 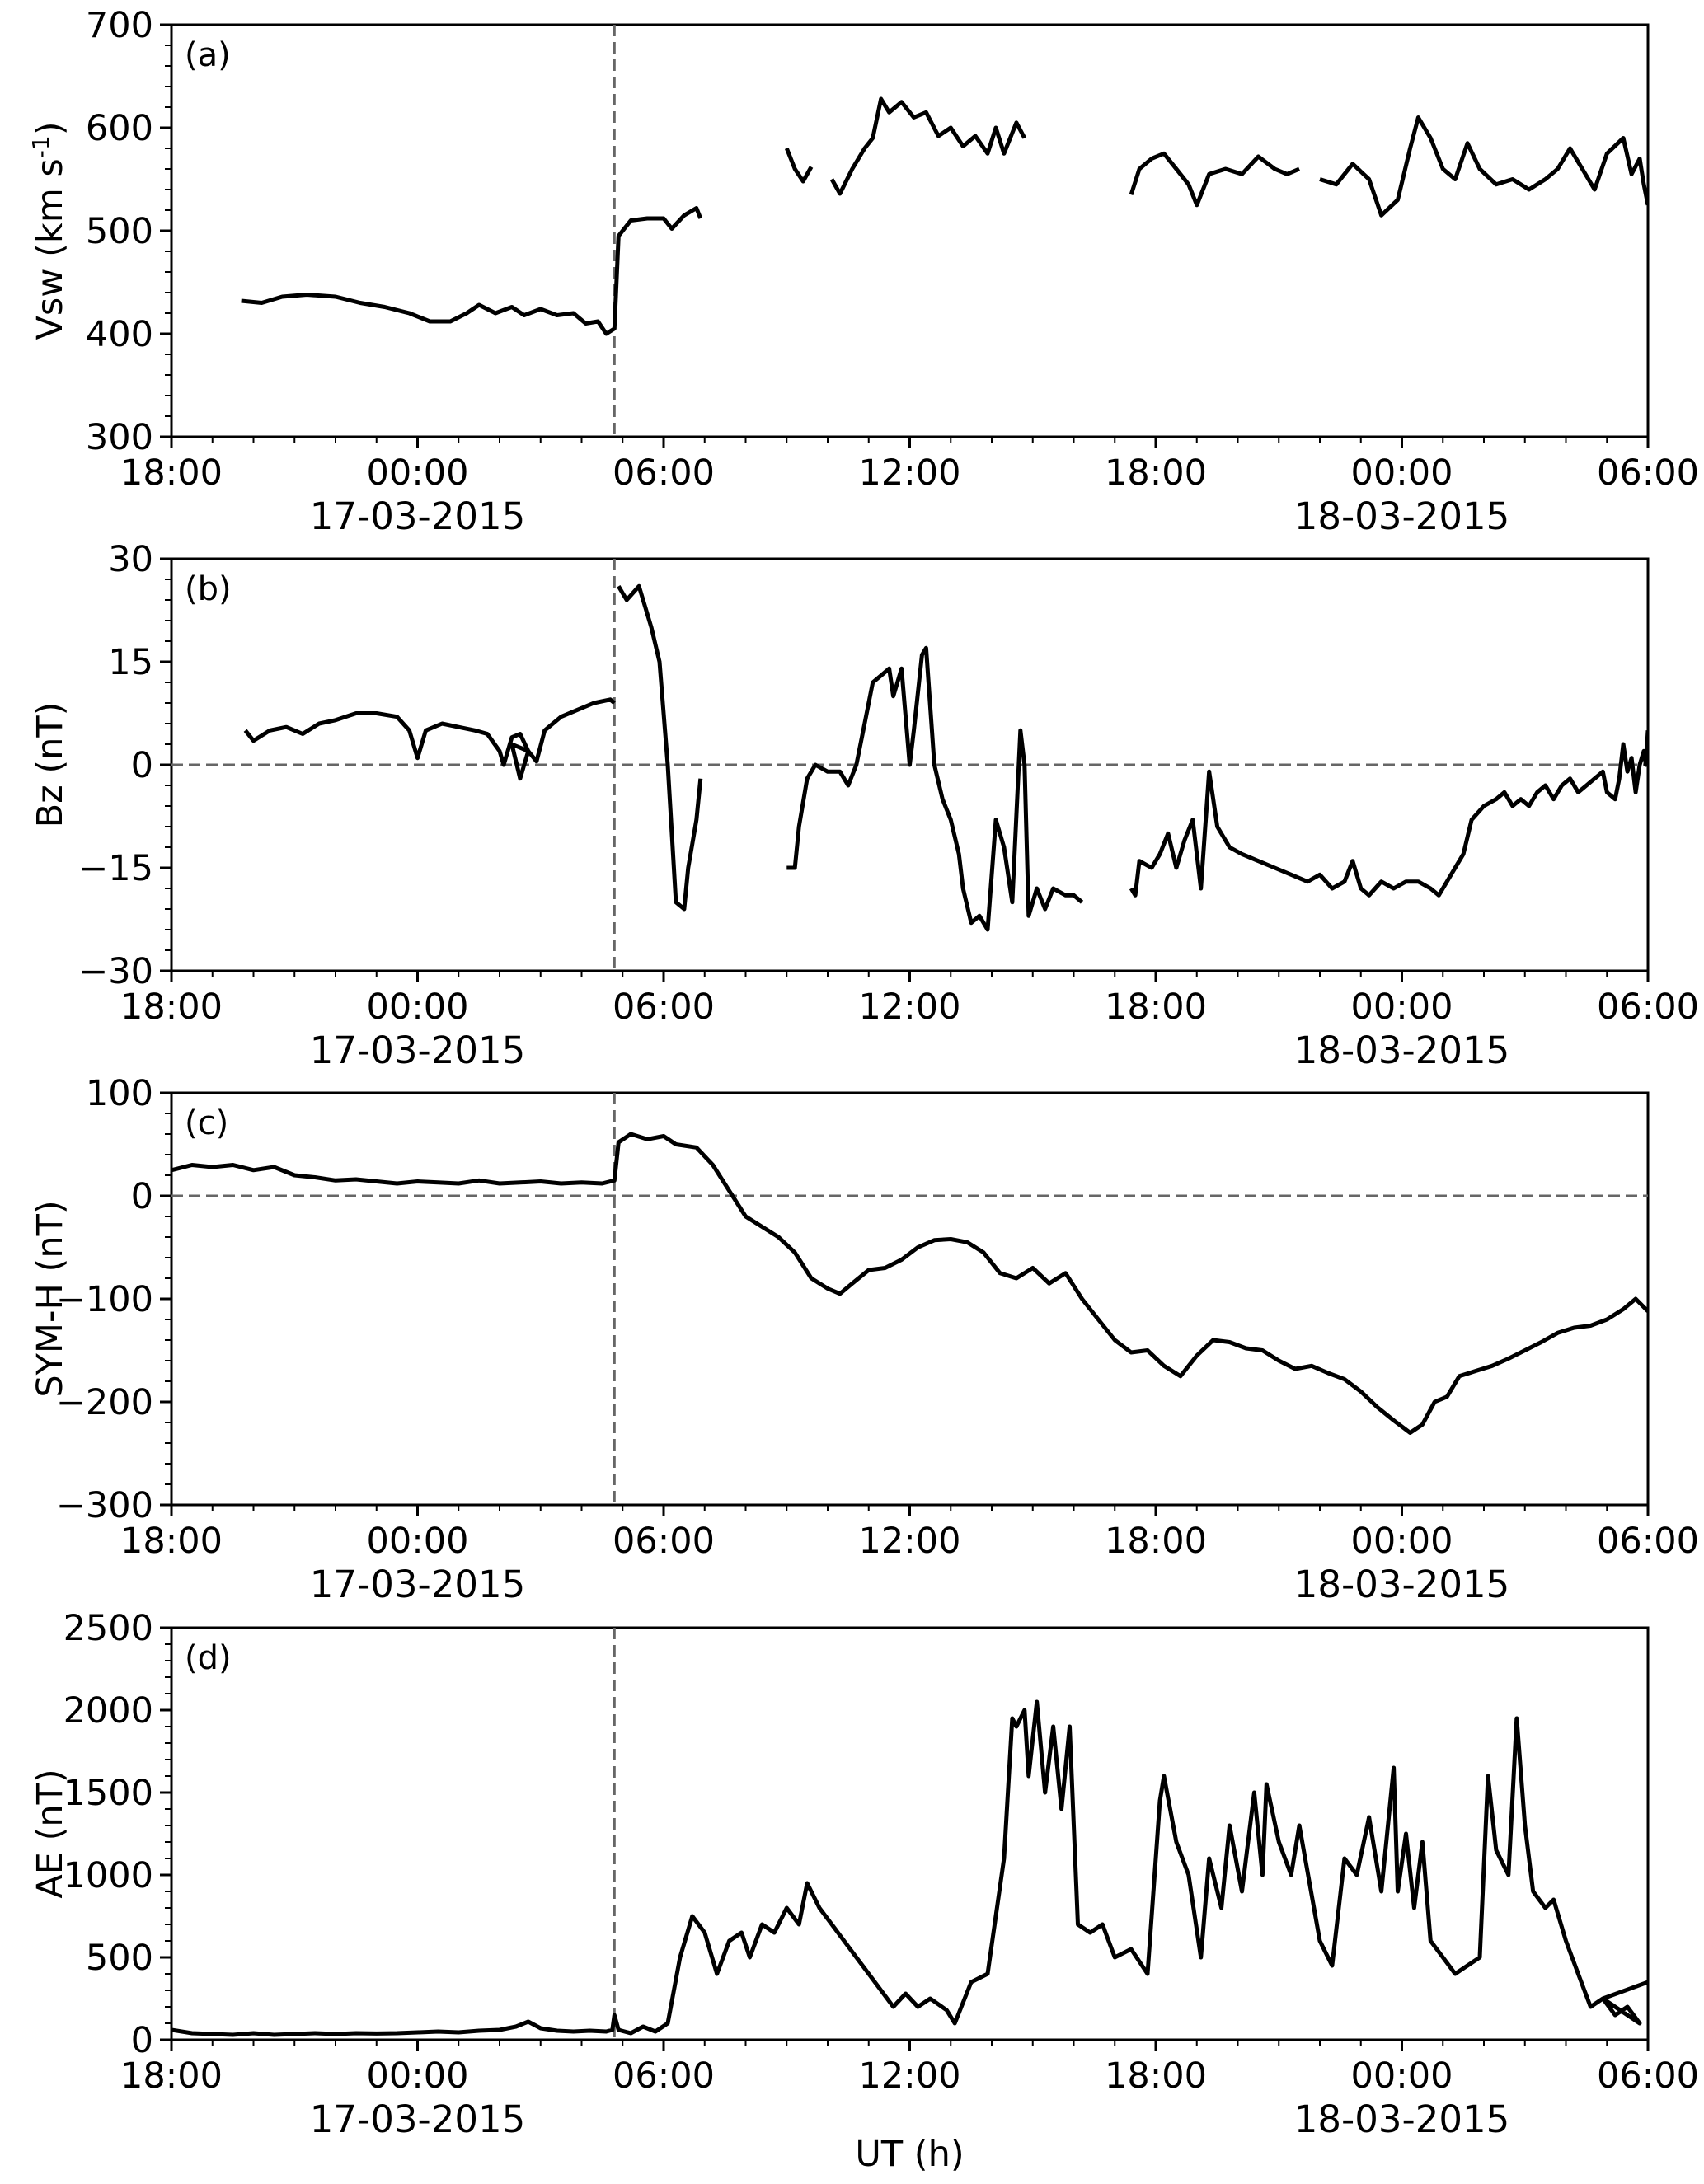 What do you see at coordinates (104, 1505) in the screenshot?
I see `y-tick-label: −300` at bounding box center [104, 1505].